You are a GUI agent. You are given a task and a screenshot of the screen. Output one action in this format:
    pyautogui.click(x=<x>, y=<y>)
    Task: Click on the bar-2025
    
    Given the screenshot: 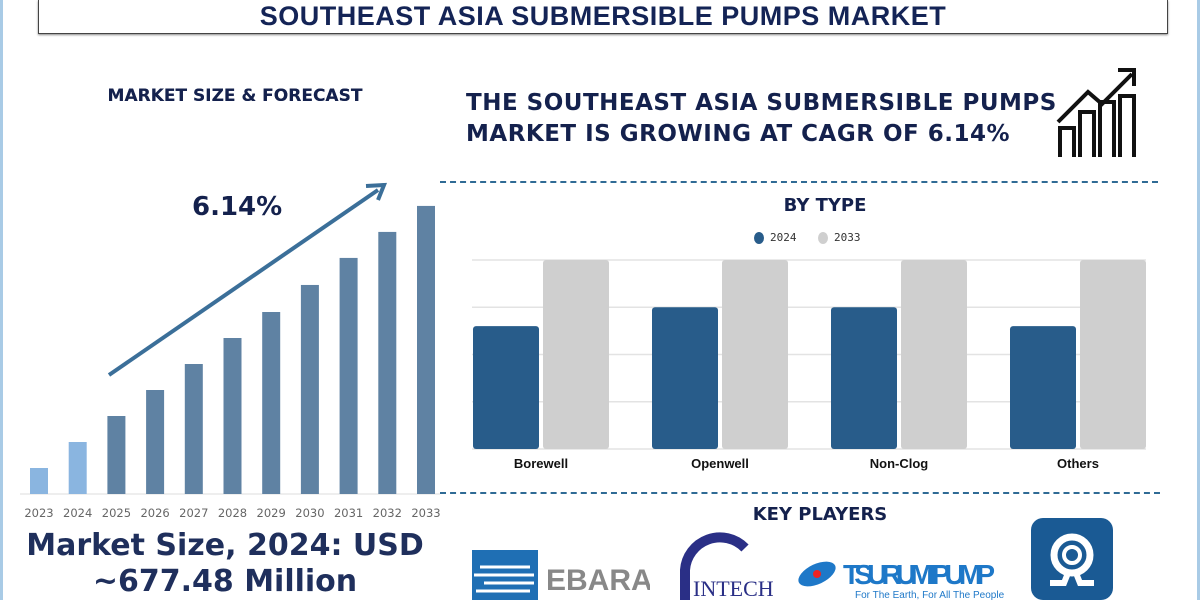 What is the action you would take?
    pyautogui.click(x=116, y=455)
    